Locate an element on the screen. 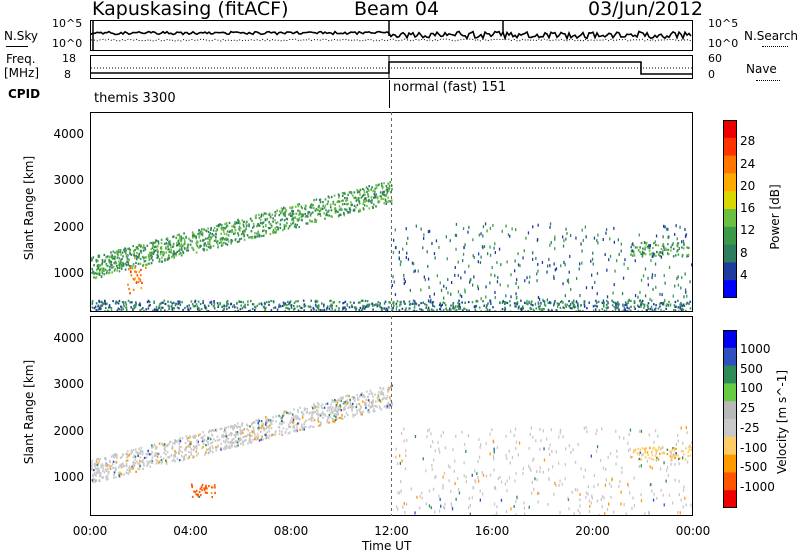 Image resolution: width=800 pixels, height=554 pixels. freq-right-label: Nave is located at coordinates (761, 69).